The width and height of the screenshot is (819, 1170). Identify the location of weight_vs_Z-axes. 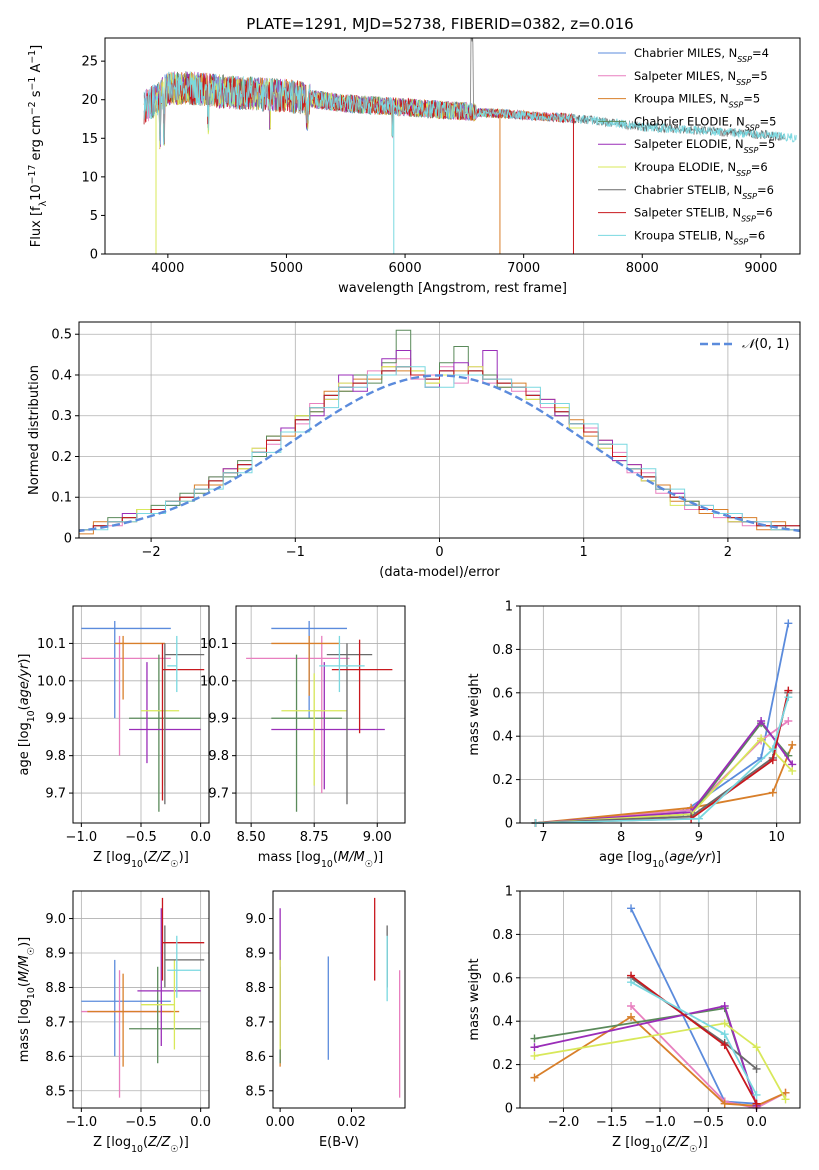
(660, 999).